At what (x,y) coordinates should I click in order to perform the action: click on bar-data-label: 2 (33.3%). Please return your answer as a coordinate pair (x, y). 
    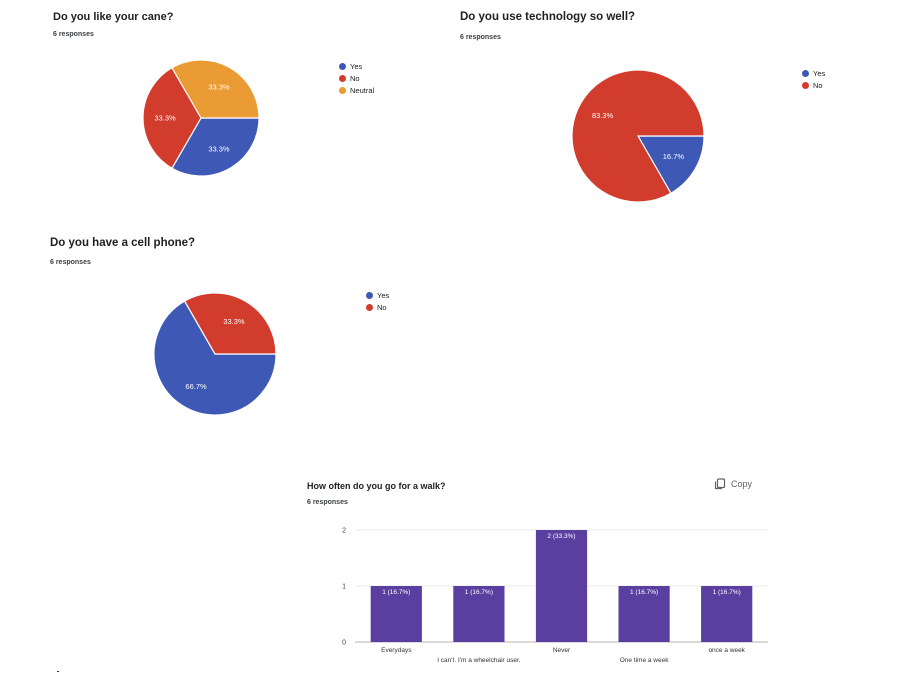
    Looking at the image, I should click on (561, 536).